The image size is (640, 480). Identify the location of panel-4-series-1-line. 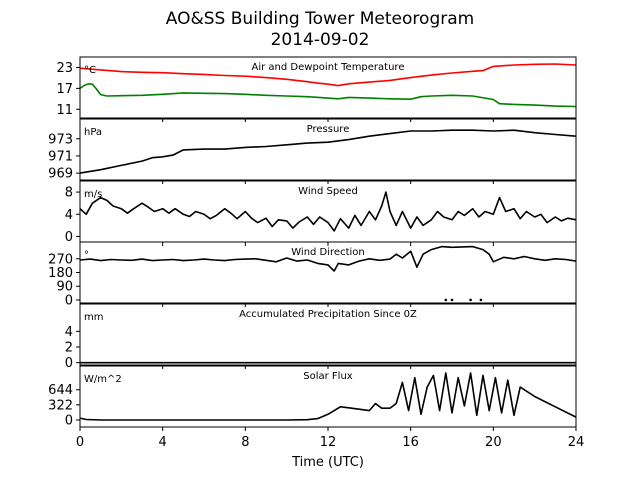
(328, 258).